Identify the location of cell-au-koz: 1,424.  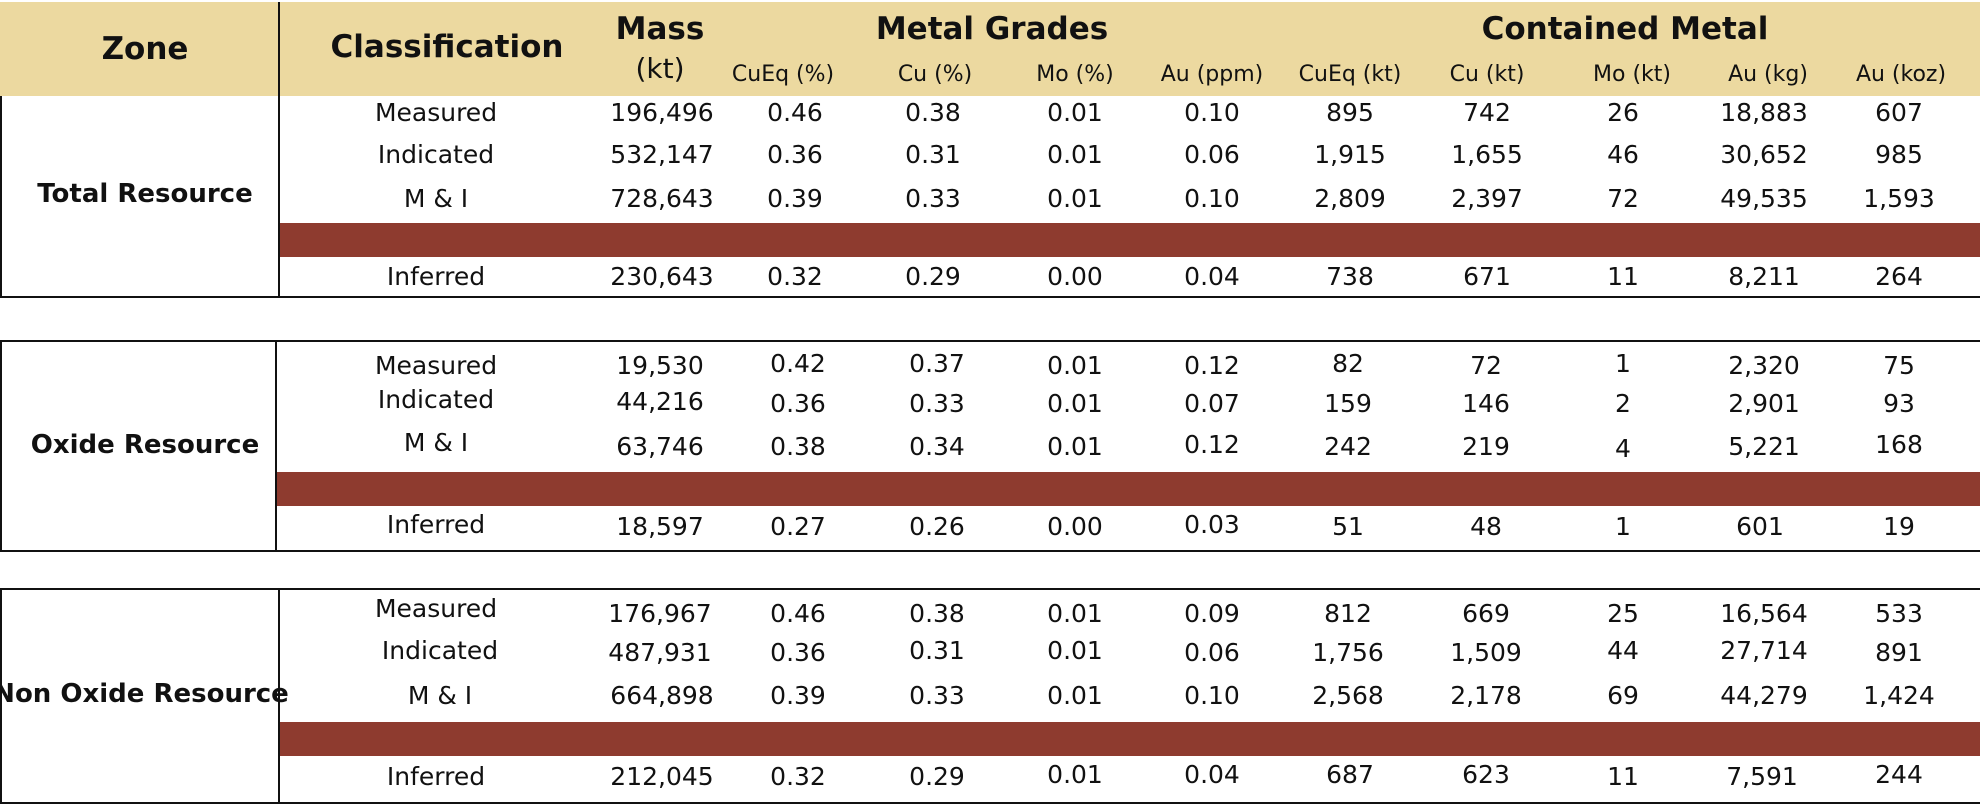
(1899, 695).